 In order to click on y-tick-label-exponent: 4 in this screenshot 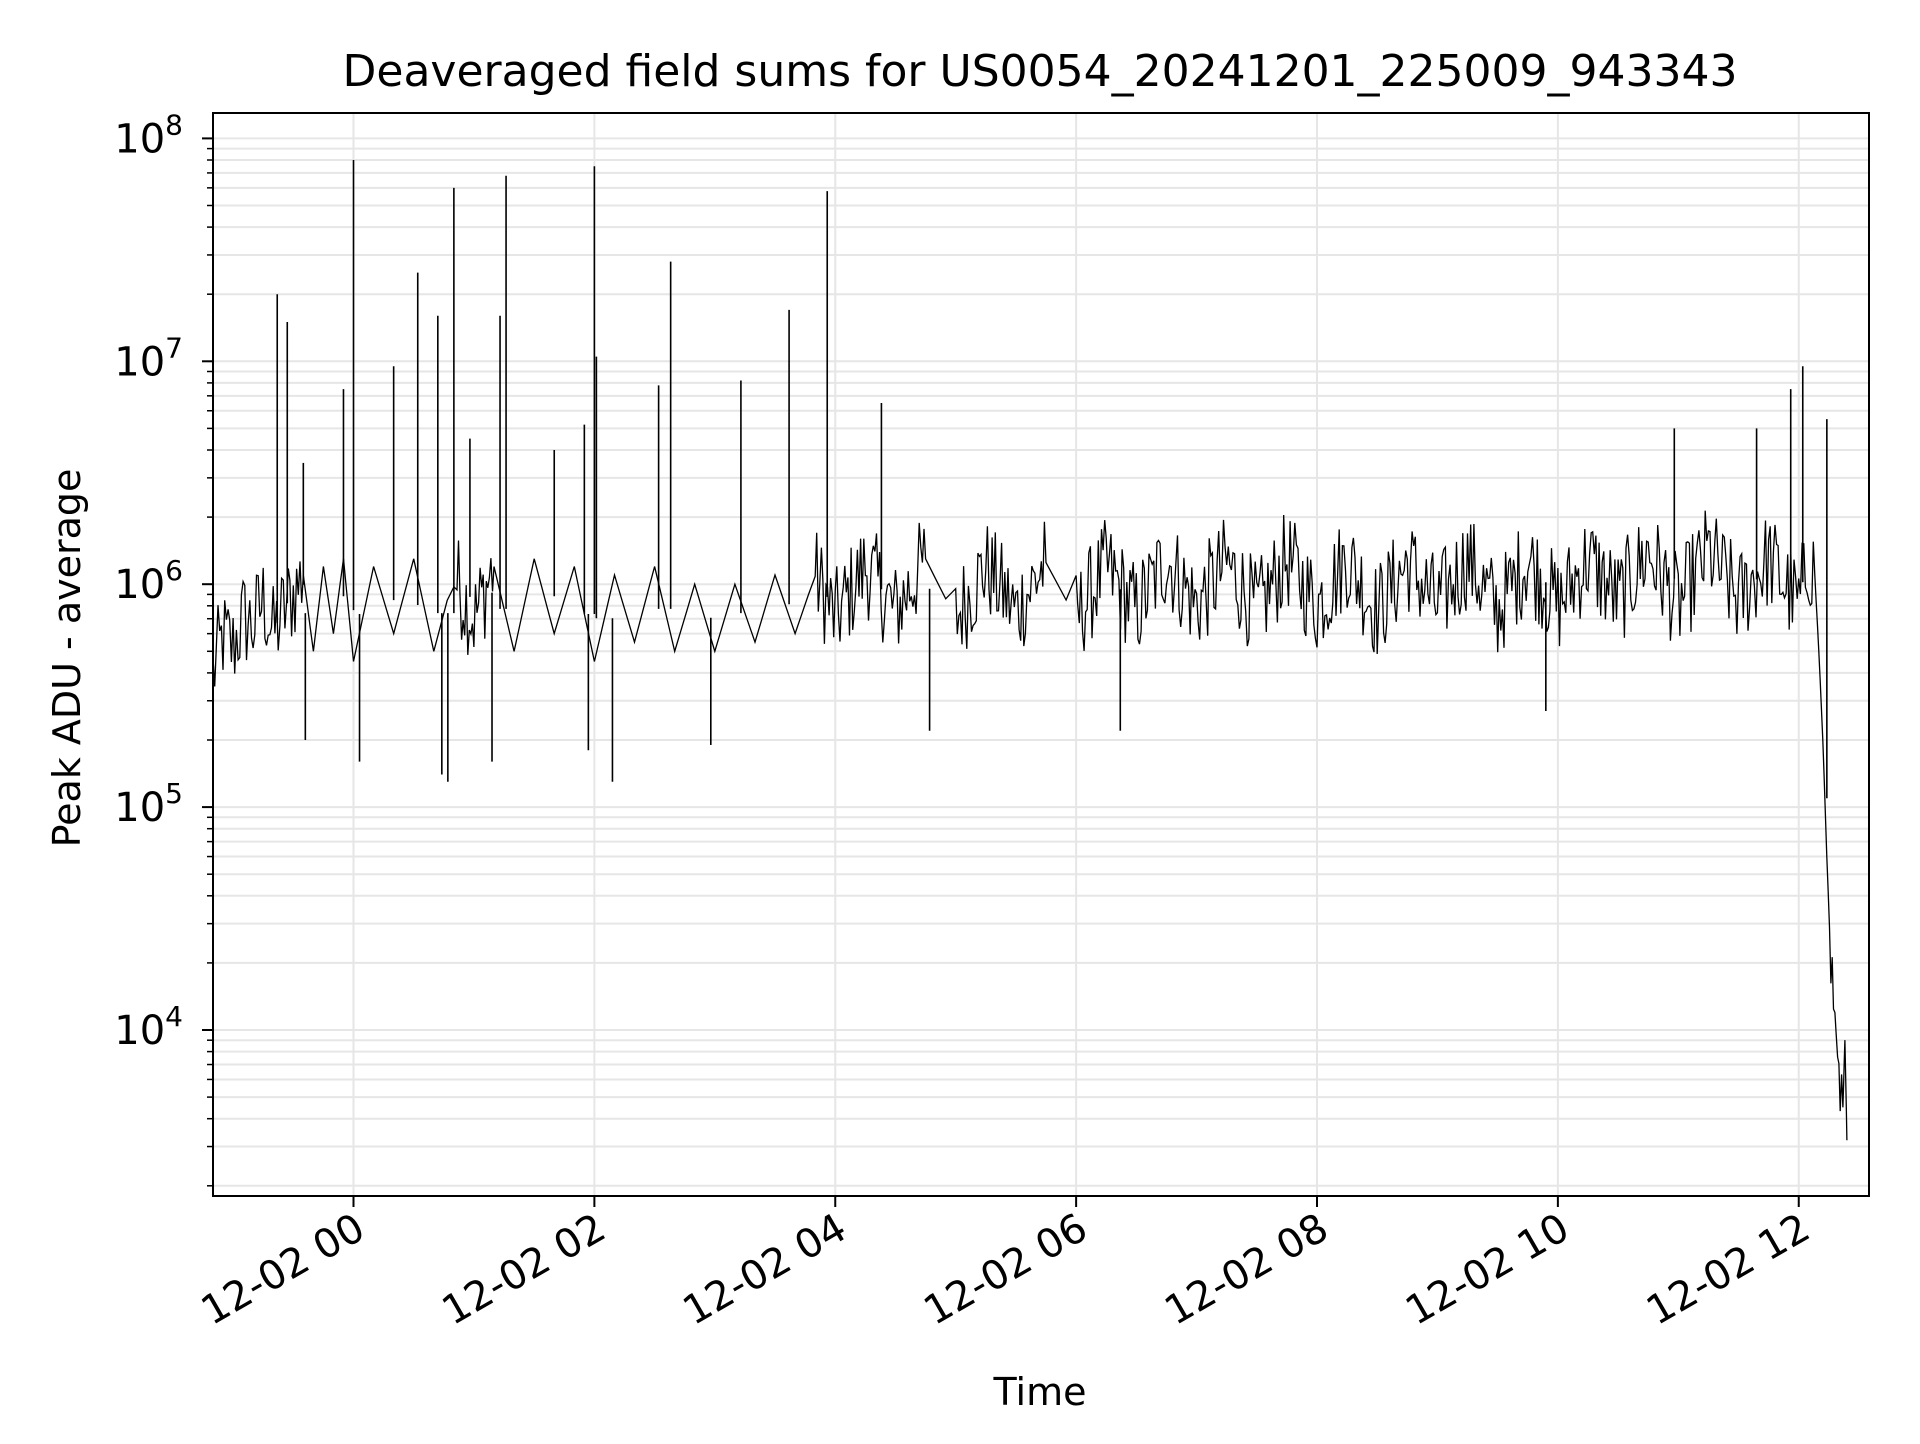, I will do `click(174, 1016)`.